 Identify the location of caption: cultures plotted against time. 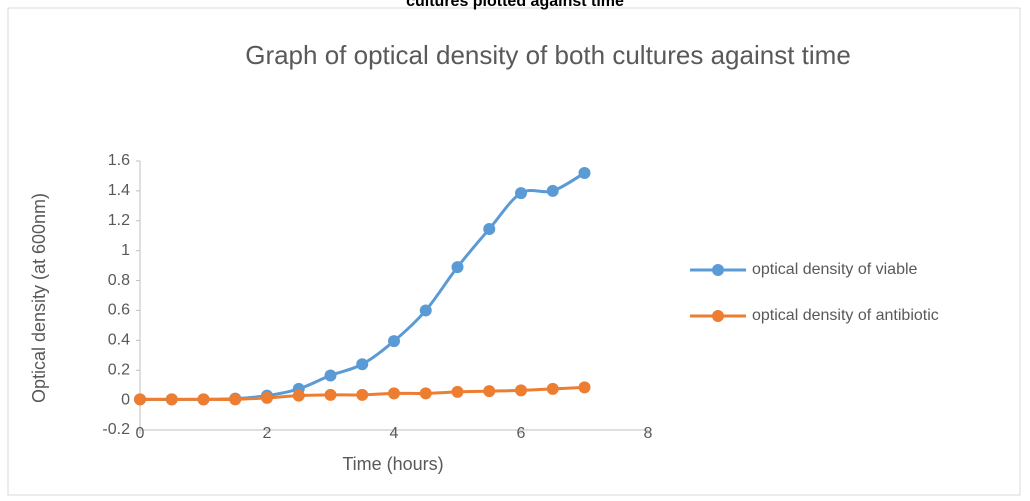
(515, 5).